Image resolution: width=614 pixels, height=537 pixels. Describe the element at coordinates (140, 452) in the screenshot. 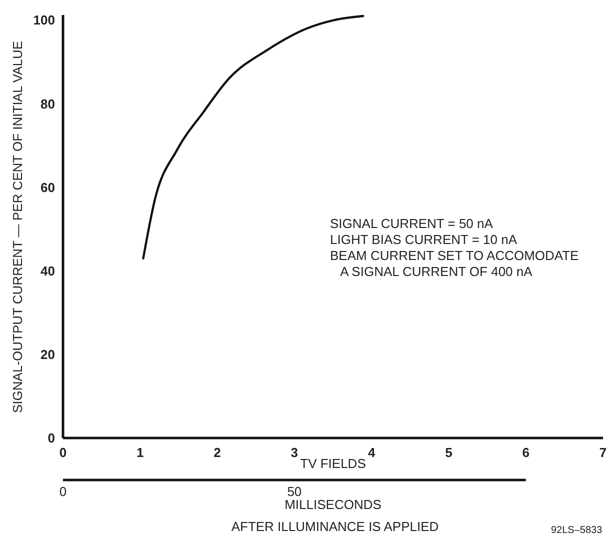

I see `x-tick-label: 1` at that location.